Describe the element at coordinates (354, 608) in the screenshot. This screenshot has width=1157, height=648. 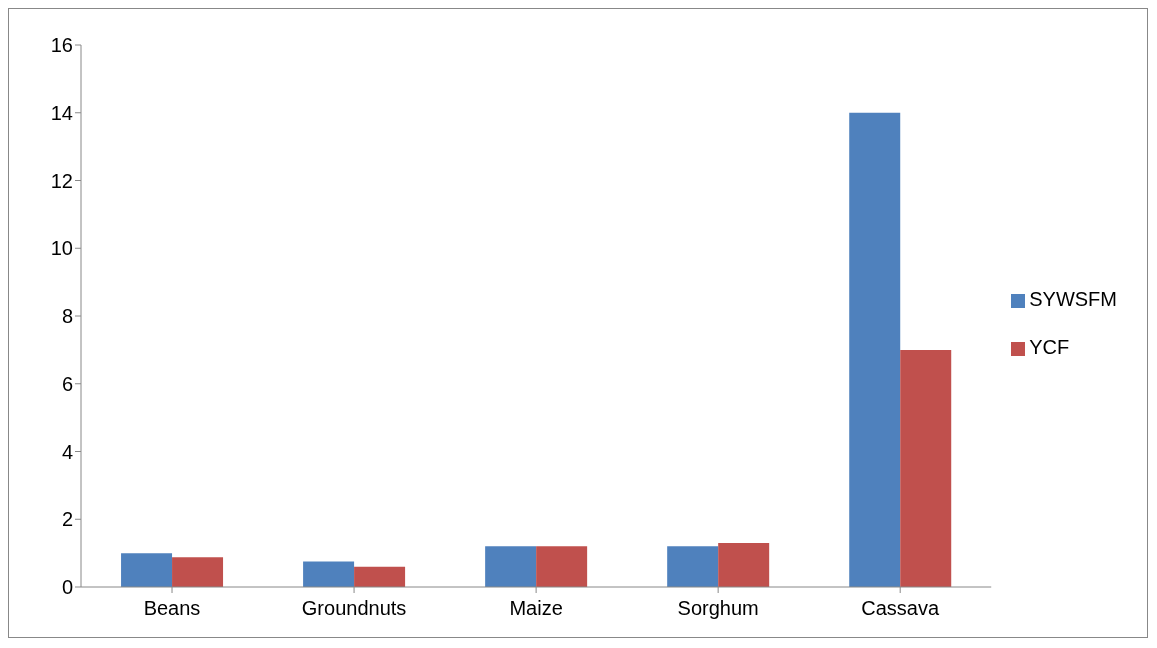
I see `x-tick-label: Groundnuts` at that location.